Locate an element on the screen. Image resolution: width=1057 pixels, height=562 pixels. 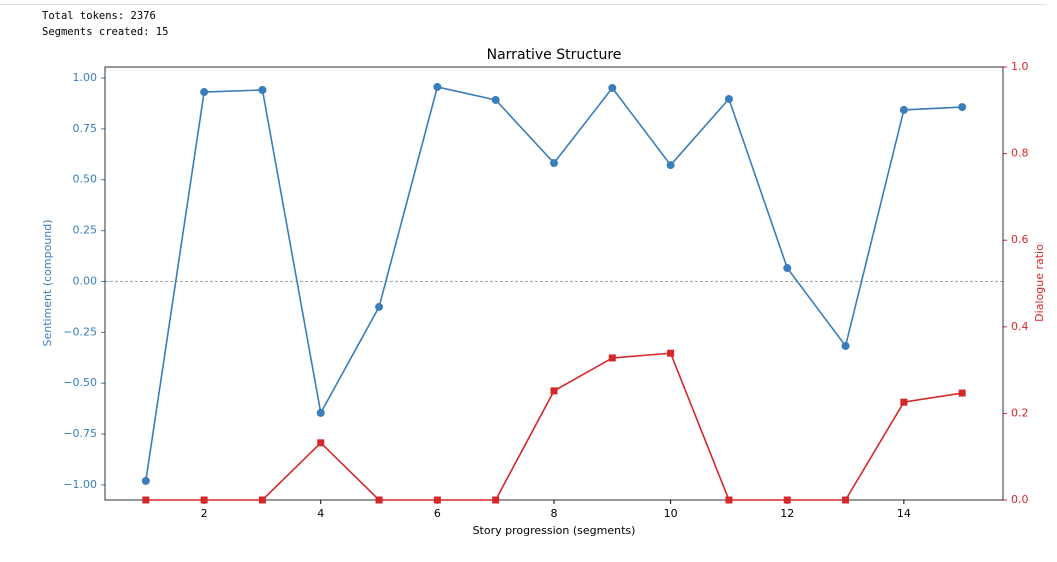
y-axis-label: Sentiment (compound) is located at coordinates (47, 282).